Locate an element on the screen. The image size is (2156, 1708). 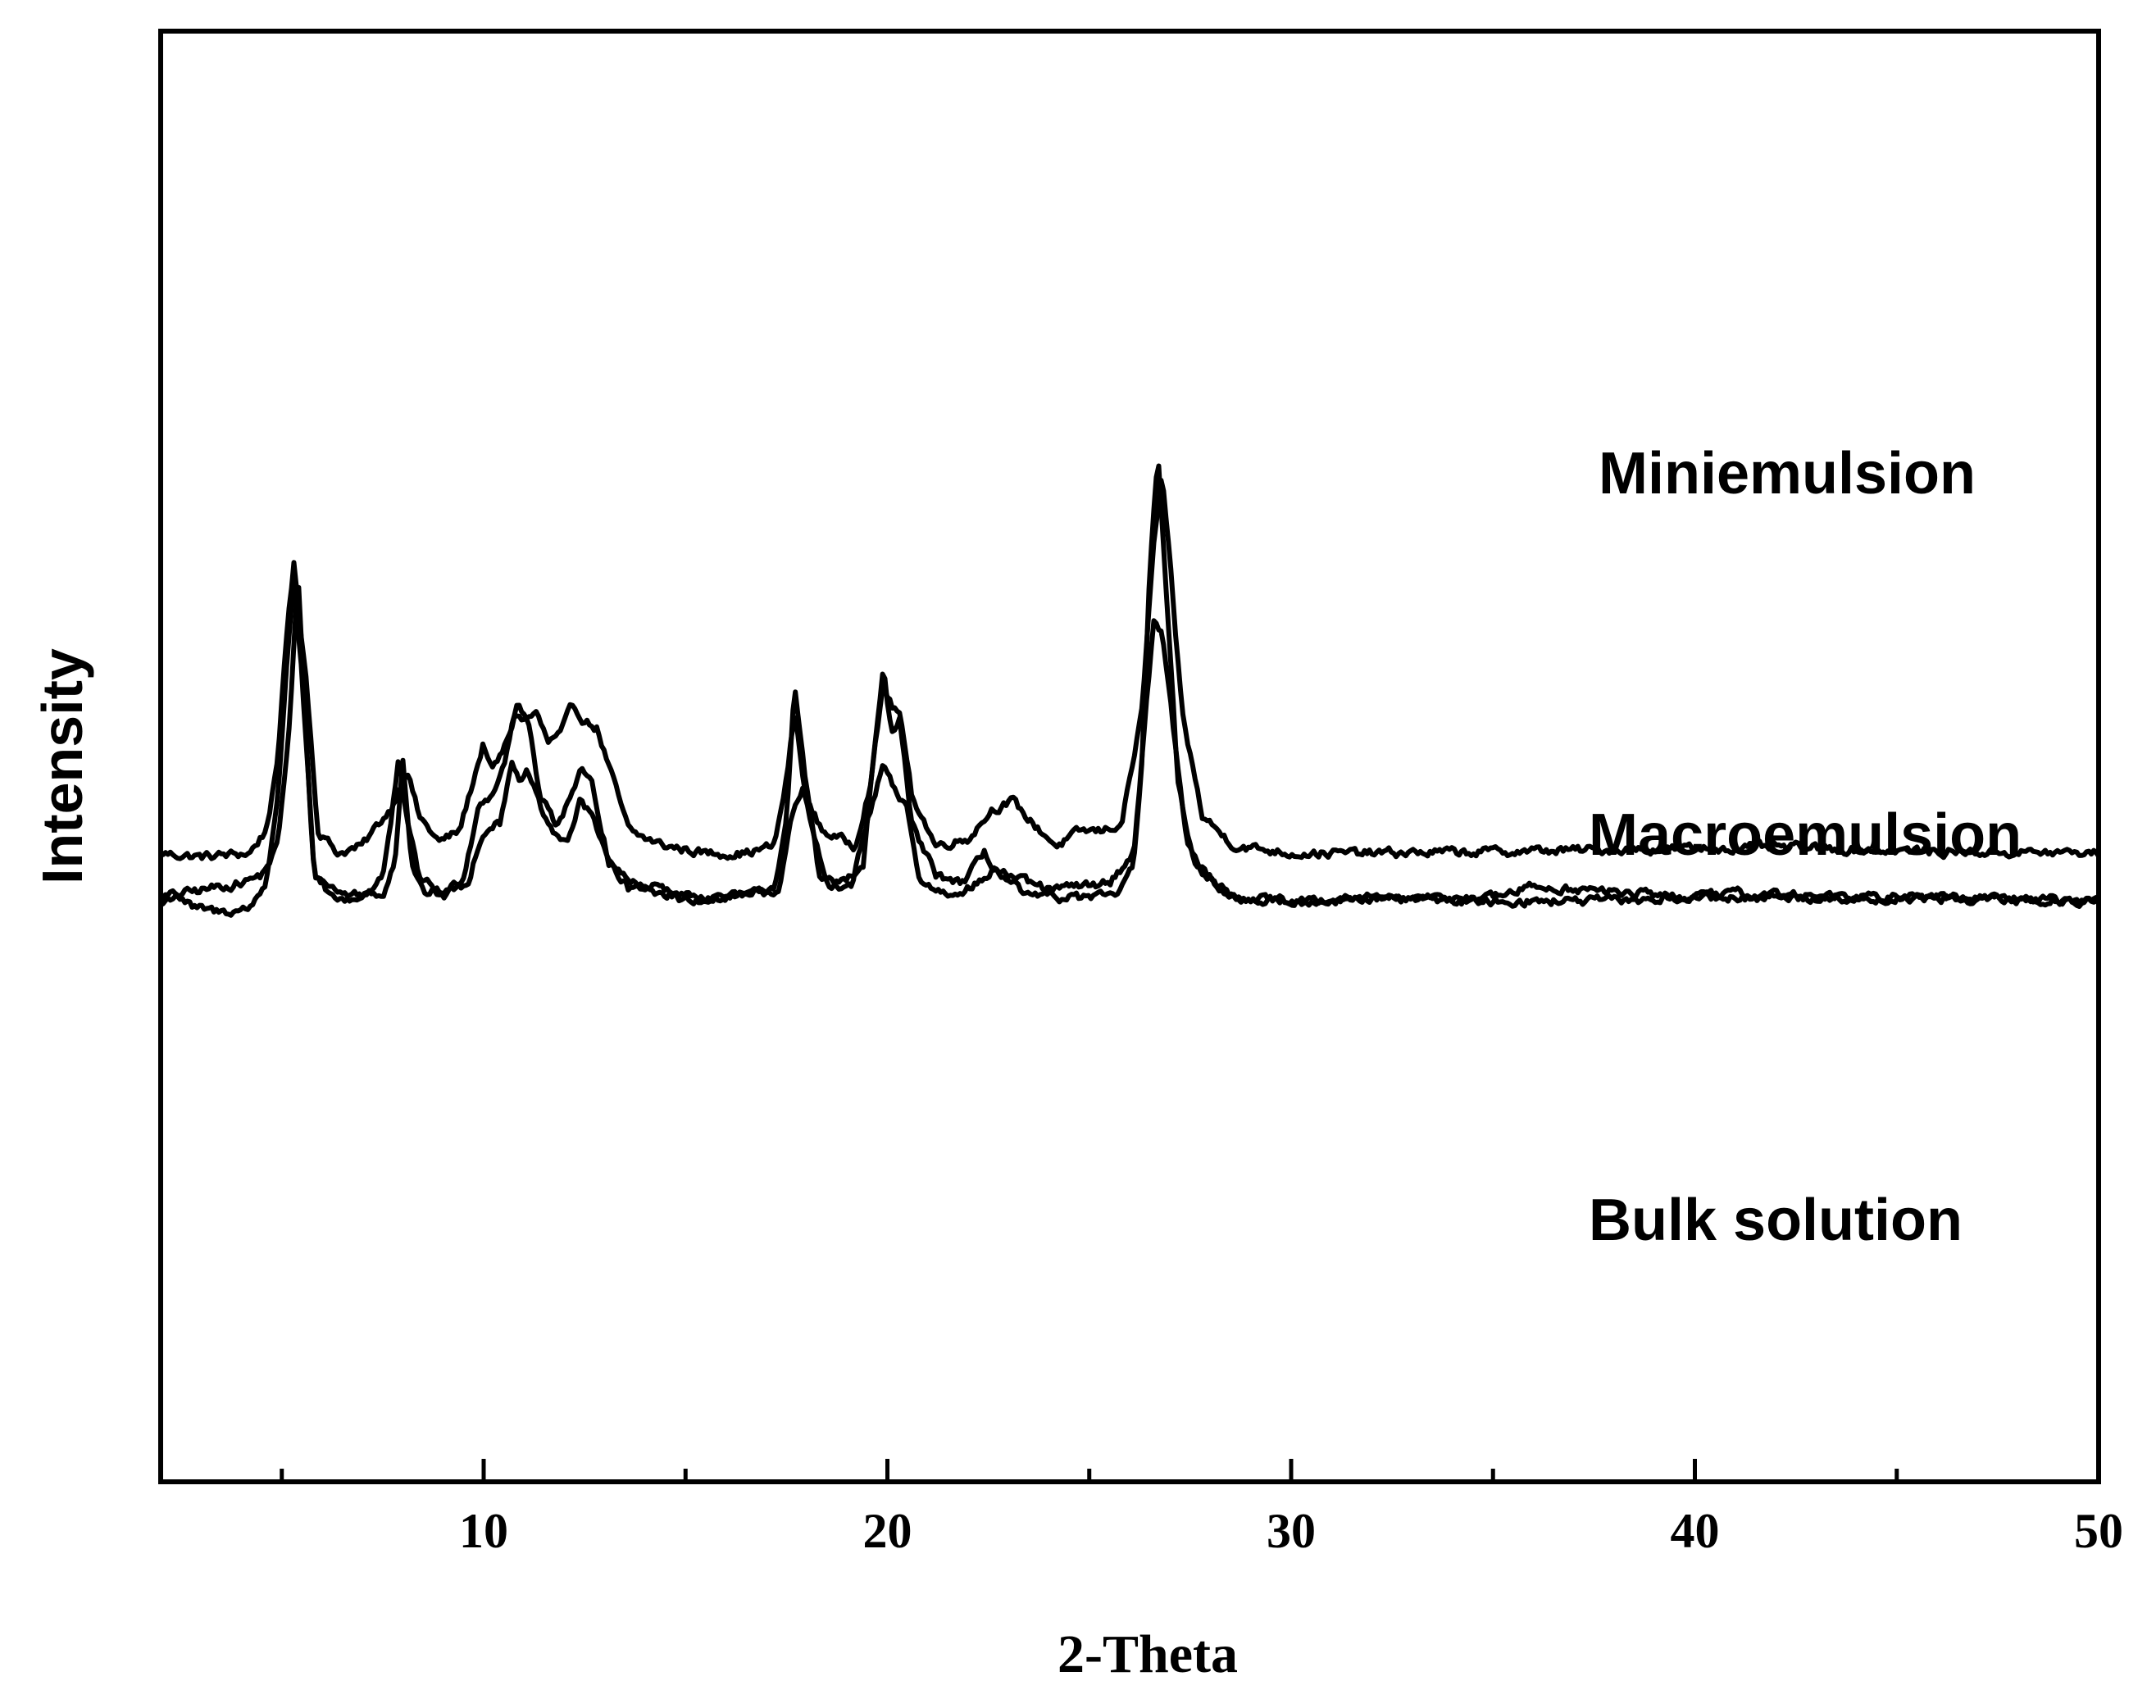
y-axis-title: Intensity is located at coordinates (62, 766).